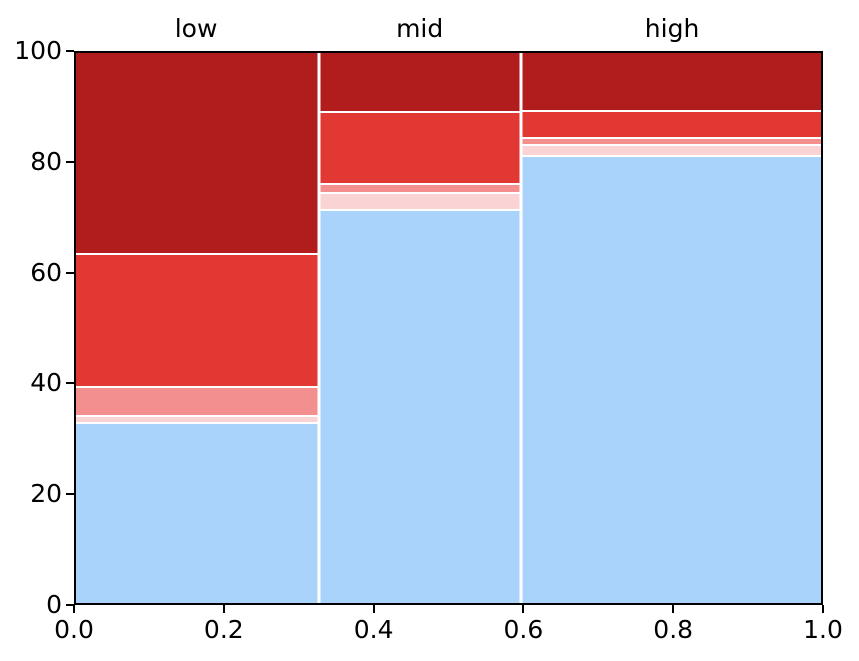 This screenshot has height=661, width=859. Describe the element at coordinates (373, 629) in the screenshot. I see `x-tick-label: 0.4` at that location.